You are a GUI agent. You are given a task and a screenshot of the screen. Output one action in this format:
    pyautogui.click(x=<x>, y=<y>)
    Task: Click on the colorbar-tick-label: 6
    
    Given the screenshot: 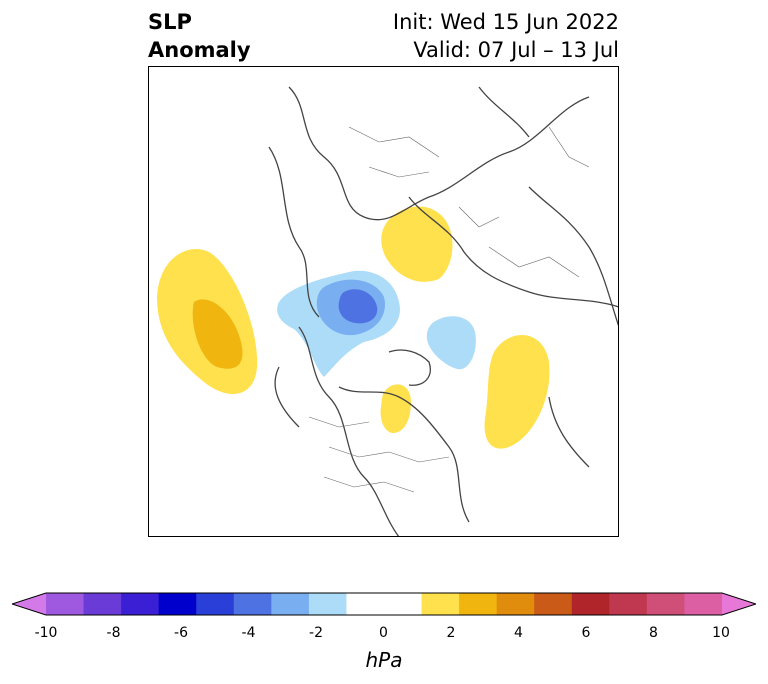 What is the action you would take?
    pyautogui.click(x=586, y=633)
    